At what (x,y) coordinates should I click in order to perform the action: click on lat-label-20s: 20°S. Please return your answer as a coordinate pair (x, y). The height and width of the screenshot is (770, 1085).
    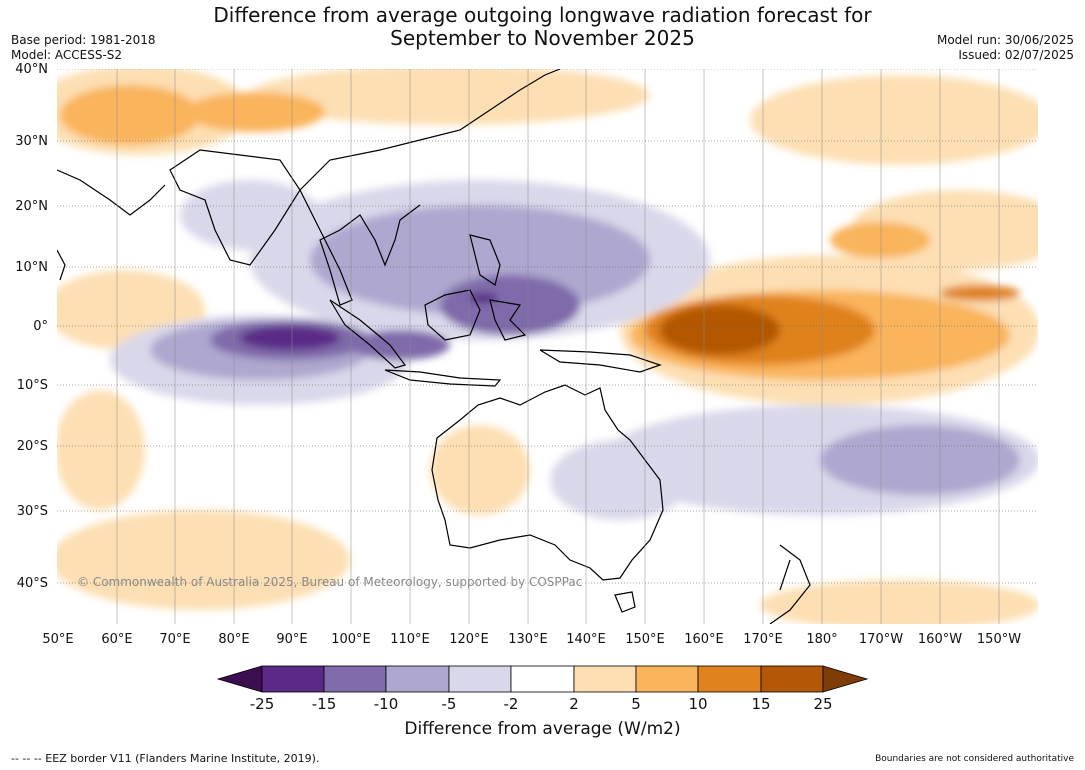
    Looking at the image, I should click on (32, 446).